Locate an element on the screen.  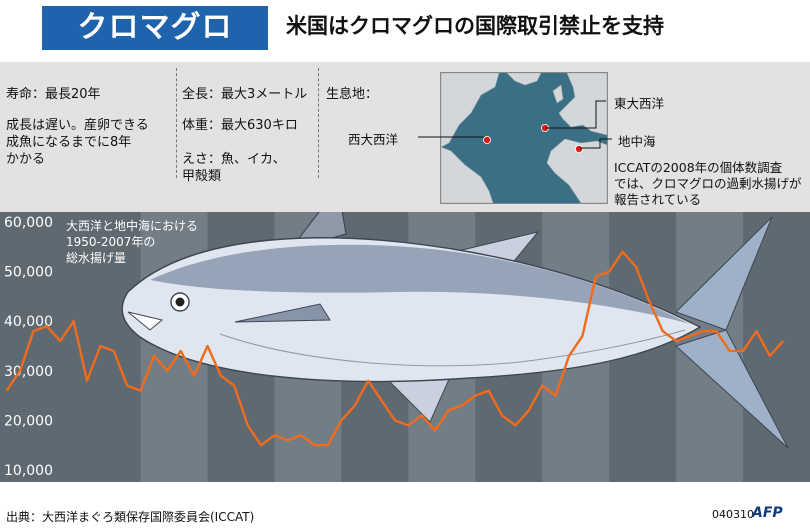
mediterranean-dot is located at coordinates (578, 149).